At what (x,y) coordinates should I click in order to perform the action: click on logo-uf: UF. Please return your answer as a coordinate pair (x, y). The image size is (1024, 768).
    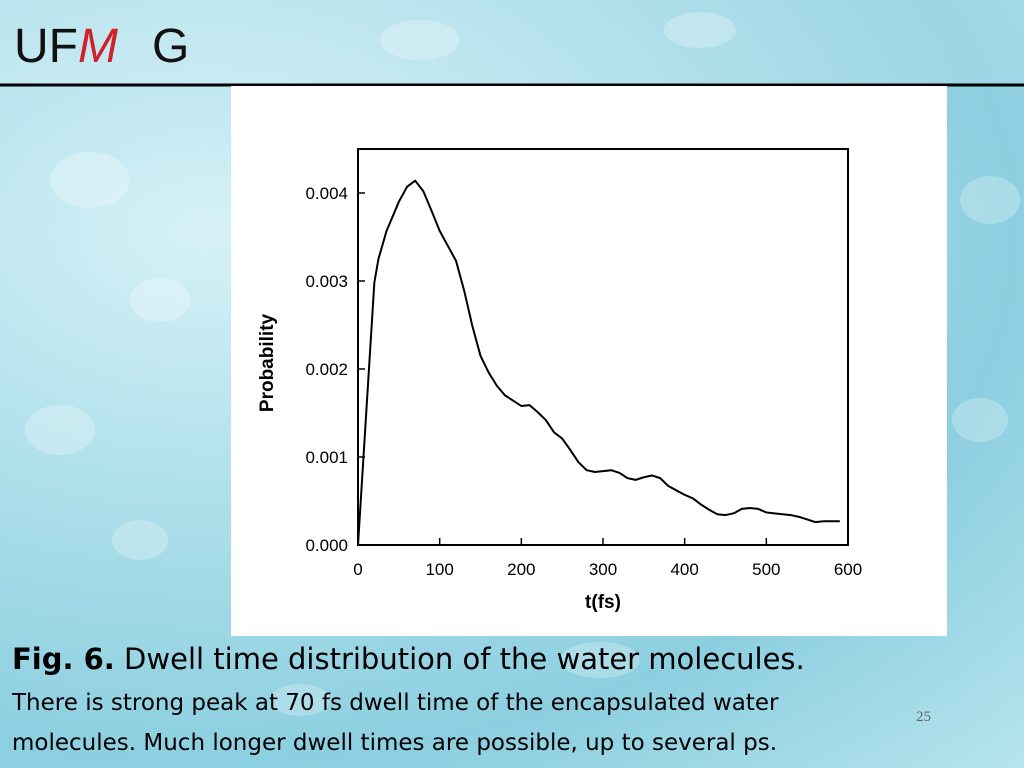
    Looking at the image, I should click on (46, 46).